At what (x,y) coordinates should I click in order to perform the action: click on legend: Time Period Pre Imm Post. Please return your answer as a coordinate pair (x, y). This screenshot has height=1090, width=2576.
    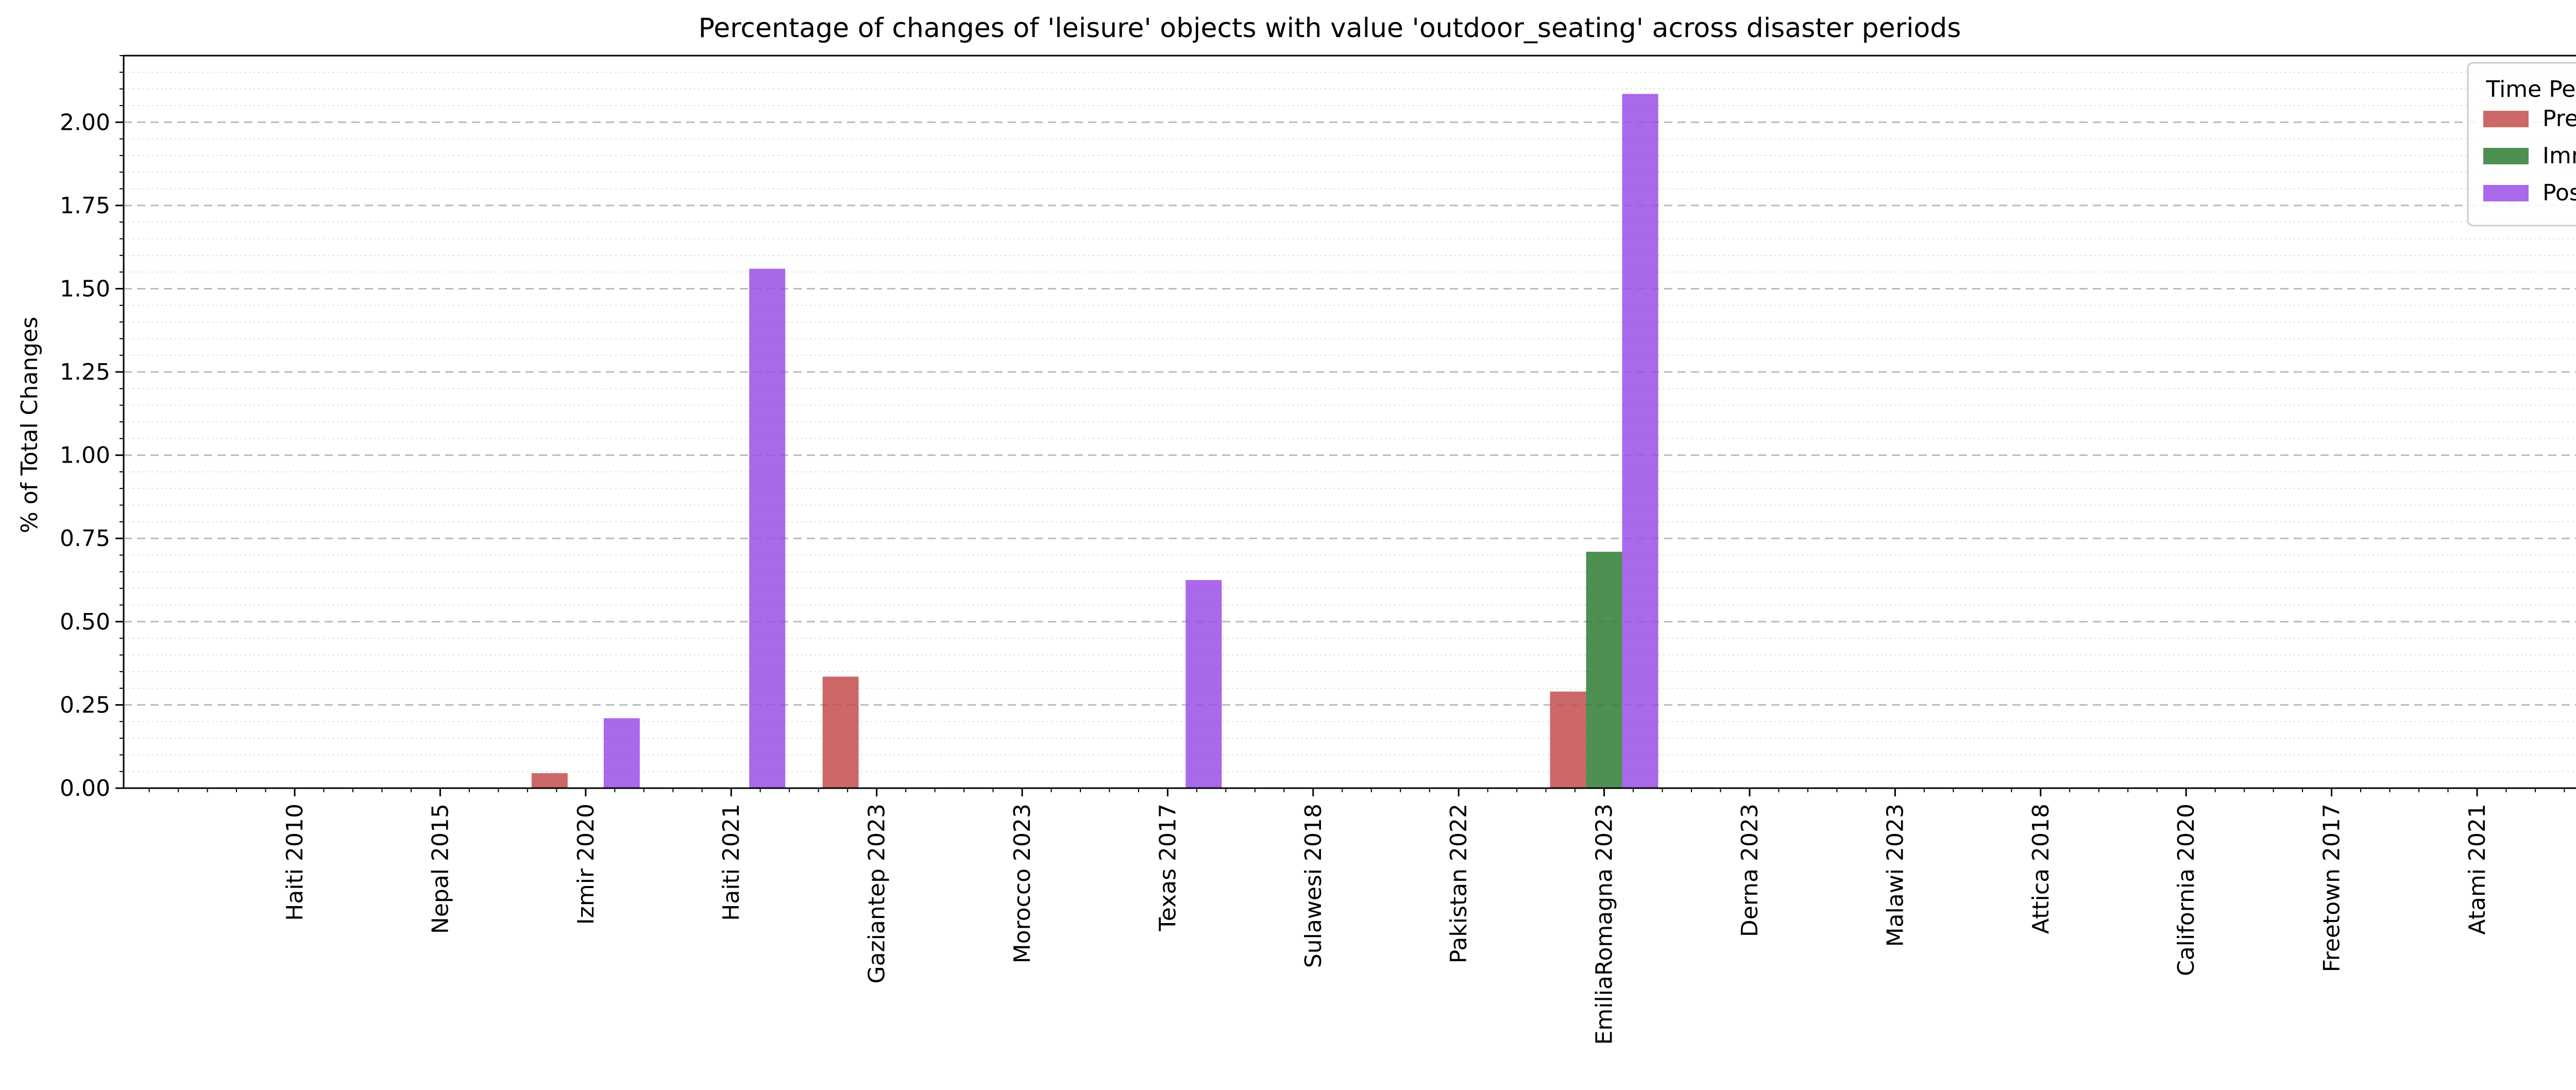
    Looking at the image, I should click on (2521, 144).